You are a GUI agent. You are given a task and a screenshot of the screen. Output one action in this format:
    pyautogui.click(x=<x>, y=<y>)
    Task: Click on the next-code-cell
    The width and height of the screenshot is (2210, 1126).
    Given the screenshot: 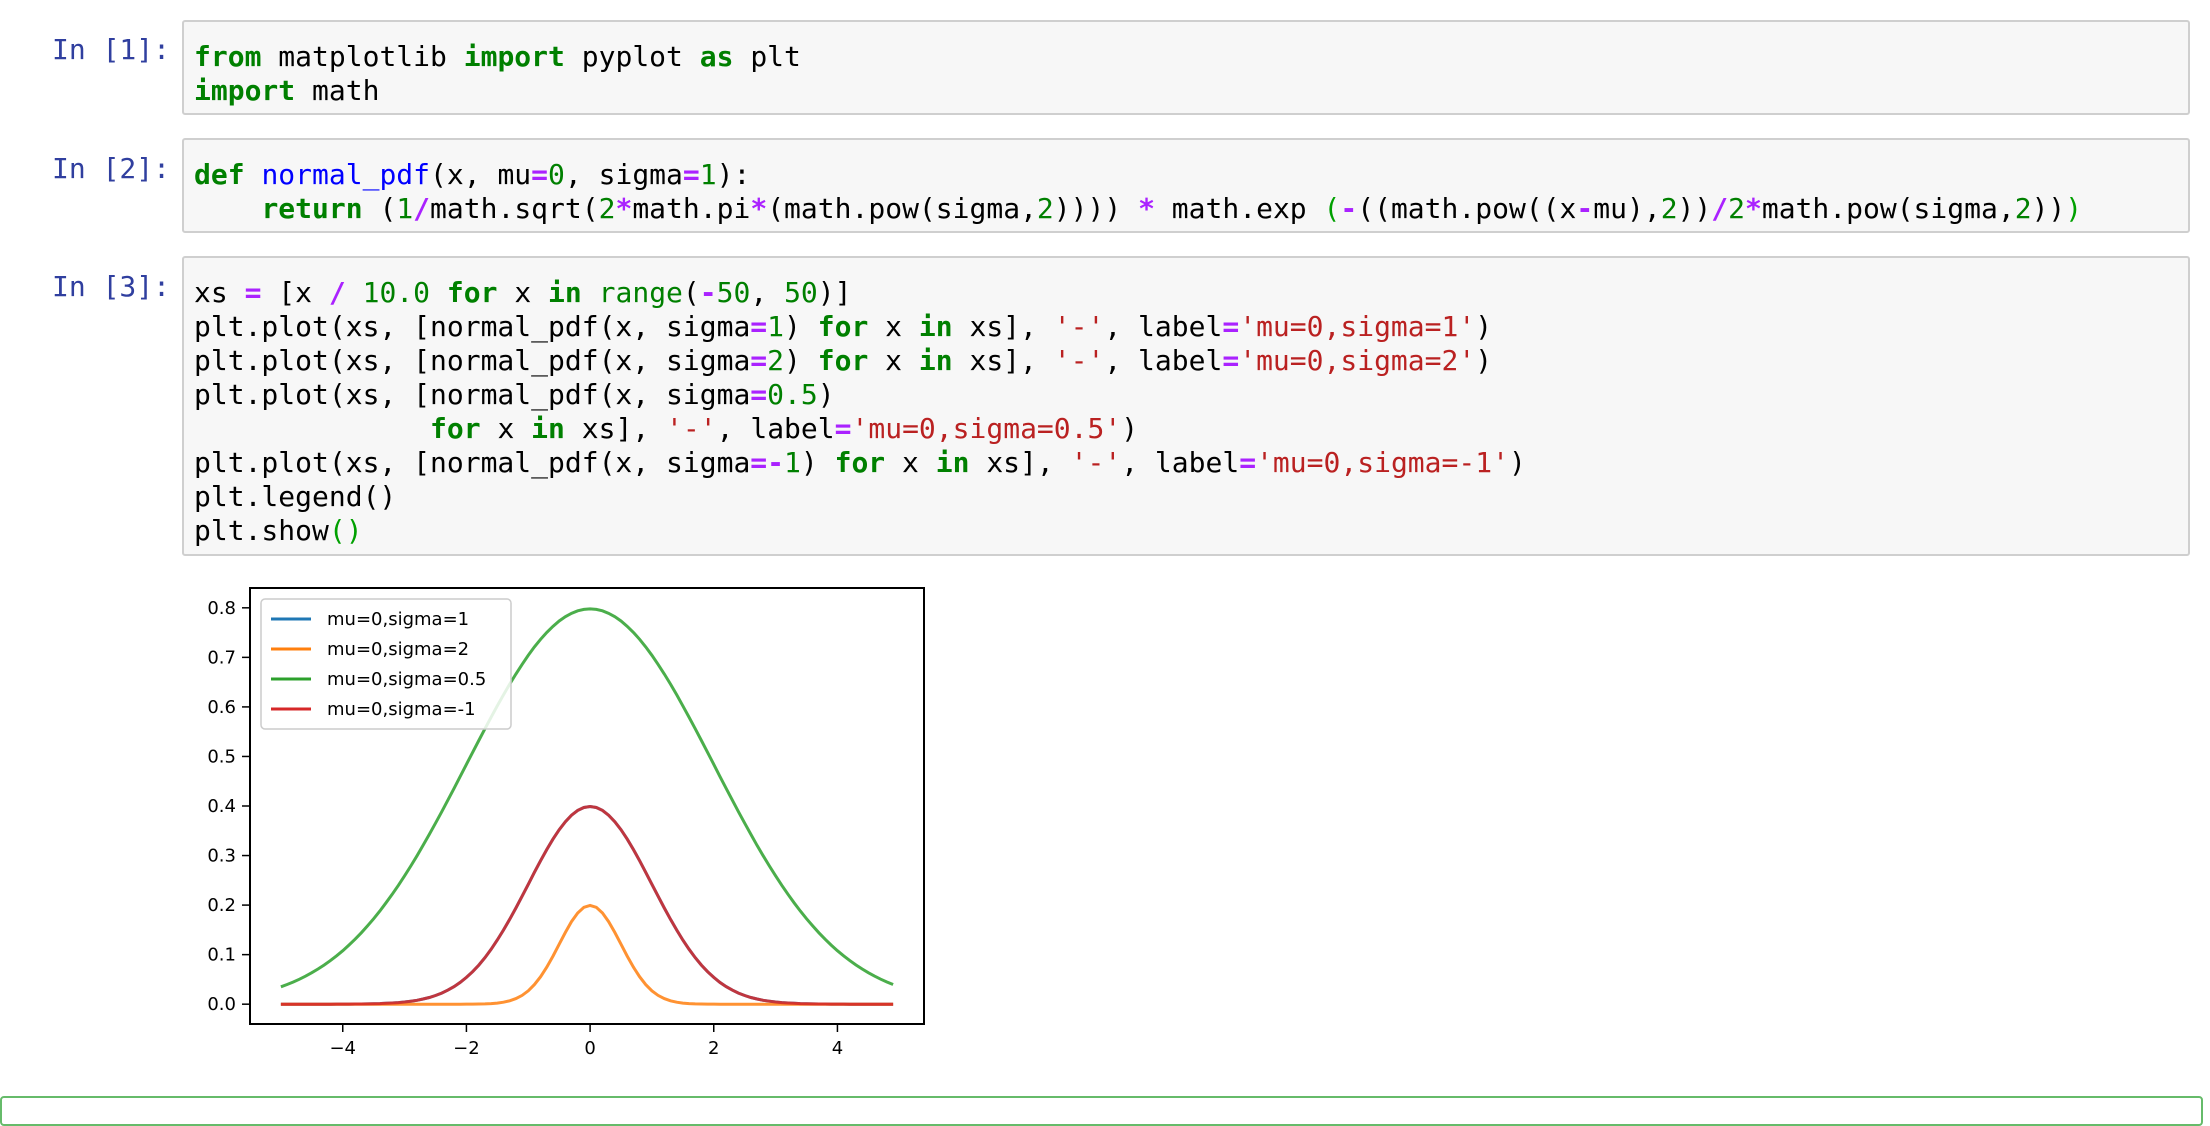 What is the action you would take?
    pyautogui.click(x=1101, y=1111)
    